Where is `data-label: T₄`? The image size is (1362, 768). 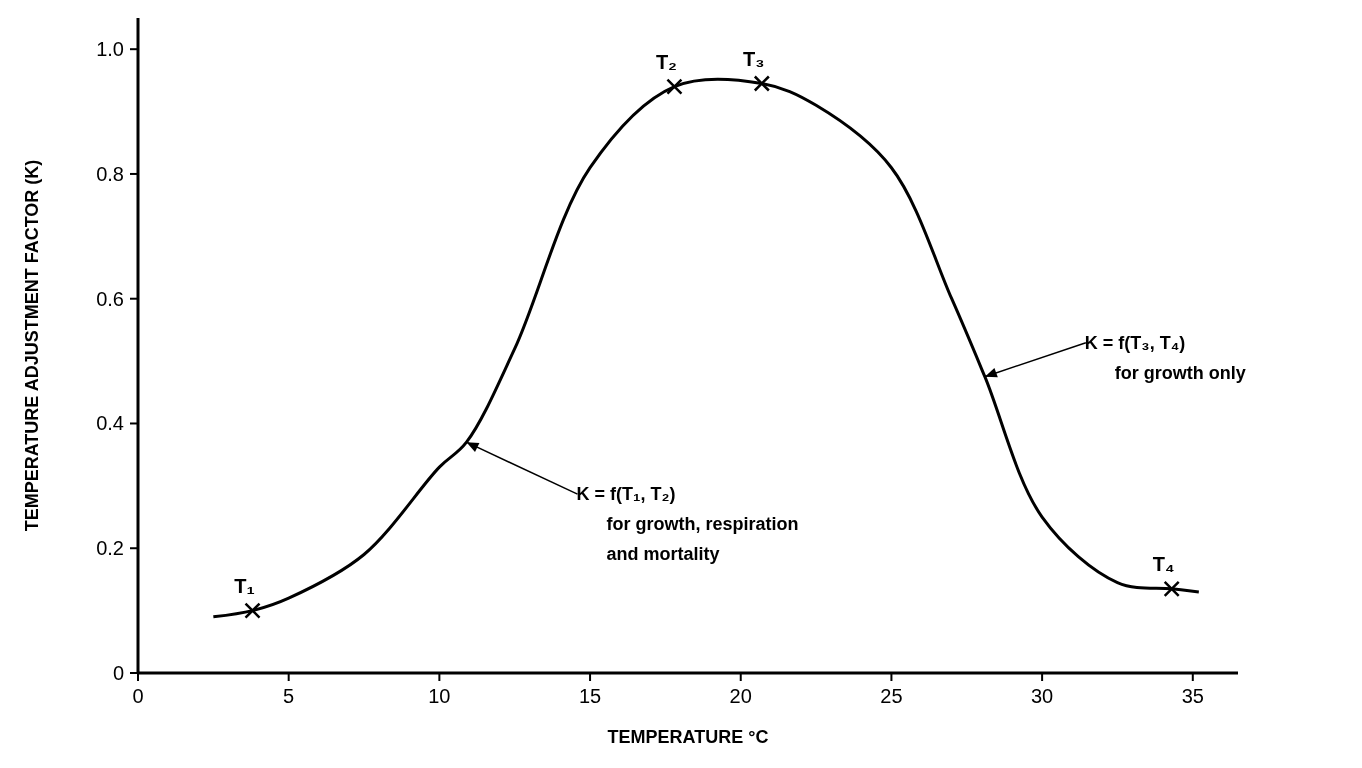 data-label: T₄ is located at coordinates (1163, 563).